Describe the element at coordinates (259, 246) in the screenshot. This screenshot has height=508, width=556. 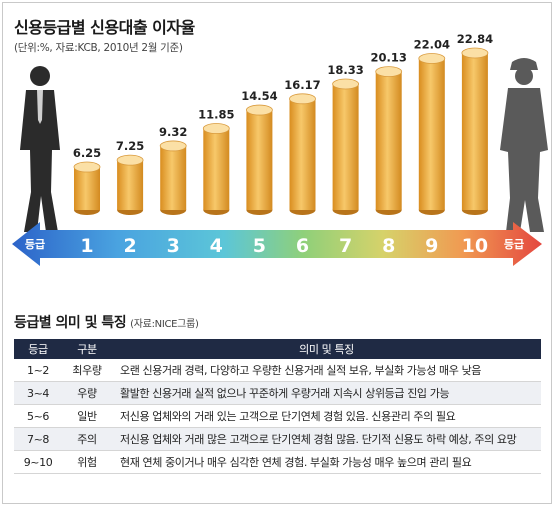
I see `grade-tick-label: 5` at that location.